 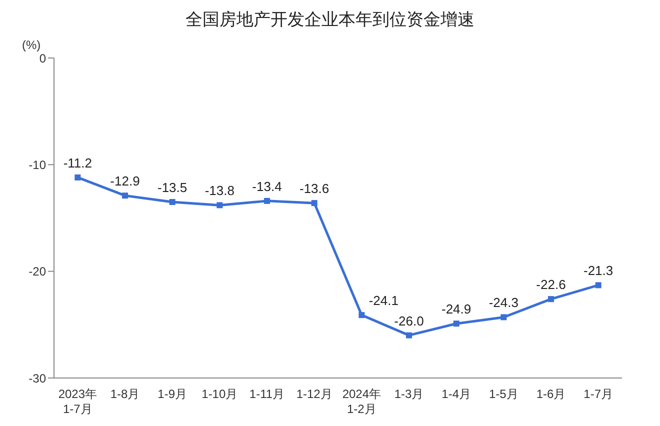 I want to click on data-label: -22.6, so click(x=551, y=284).